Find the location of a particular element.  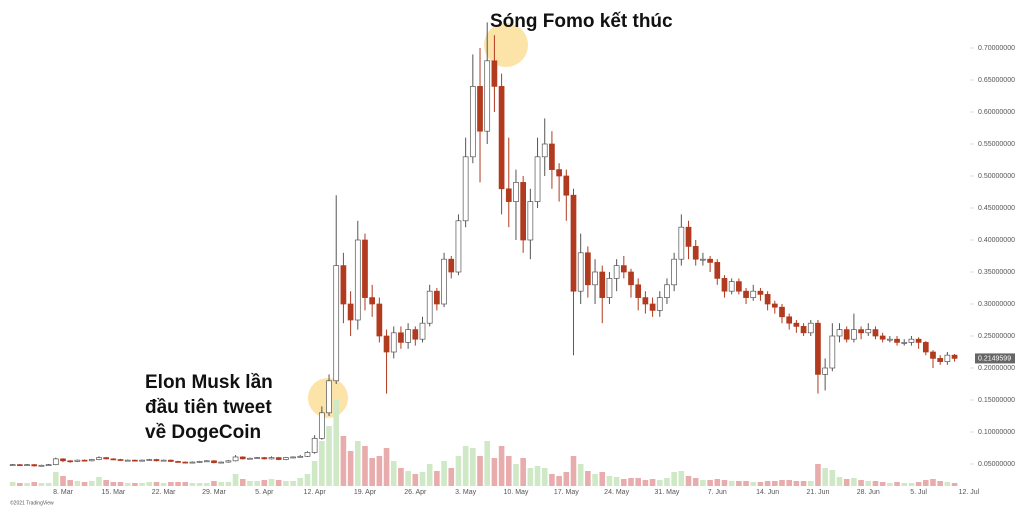

annotation-left: Elon Musk lần is located at coordinates (209, 382).